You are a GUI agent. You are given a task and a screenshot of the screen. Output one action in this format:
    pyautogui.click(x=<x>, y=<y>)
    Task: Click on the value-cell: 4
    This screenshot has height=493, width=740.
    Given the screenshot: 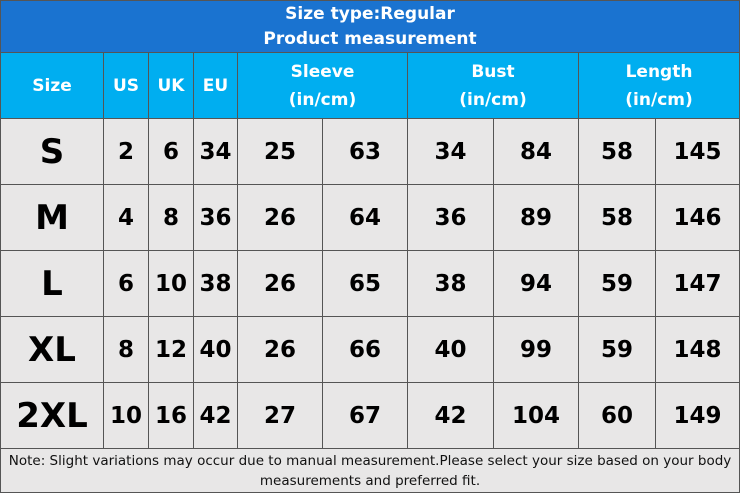 What is the action you would take?
    pyautogui.click(x=126, y=217)
    